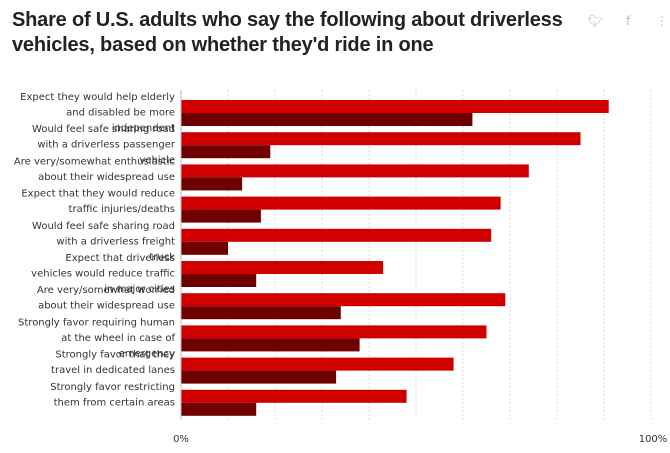  I want to click on category-label: with a driverless passenger, so click(106, 145).